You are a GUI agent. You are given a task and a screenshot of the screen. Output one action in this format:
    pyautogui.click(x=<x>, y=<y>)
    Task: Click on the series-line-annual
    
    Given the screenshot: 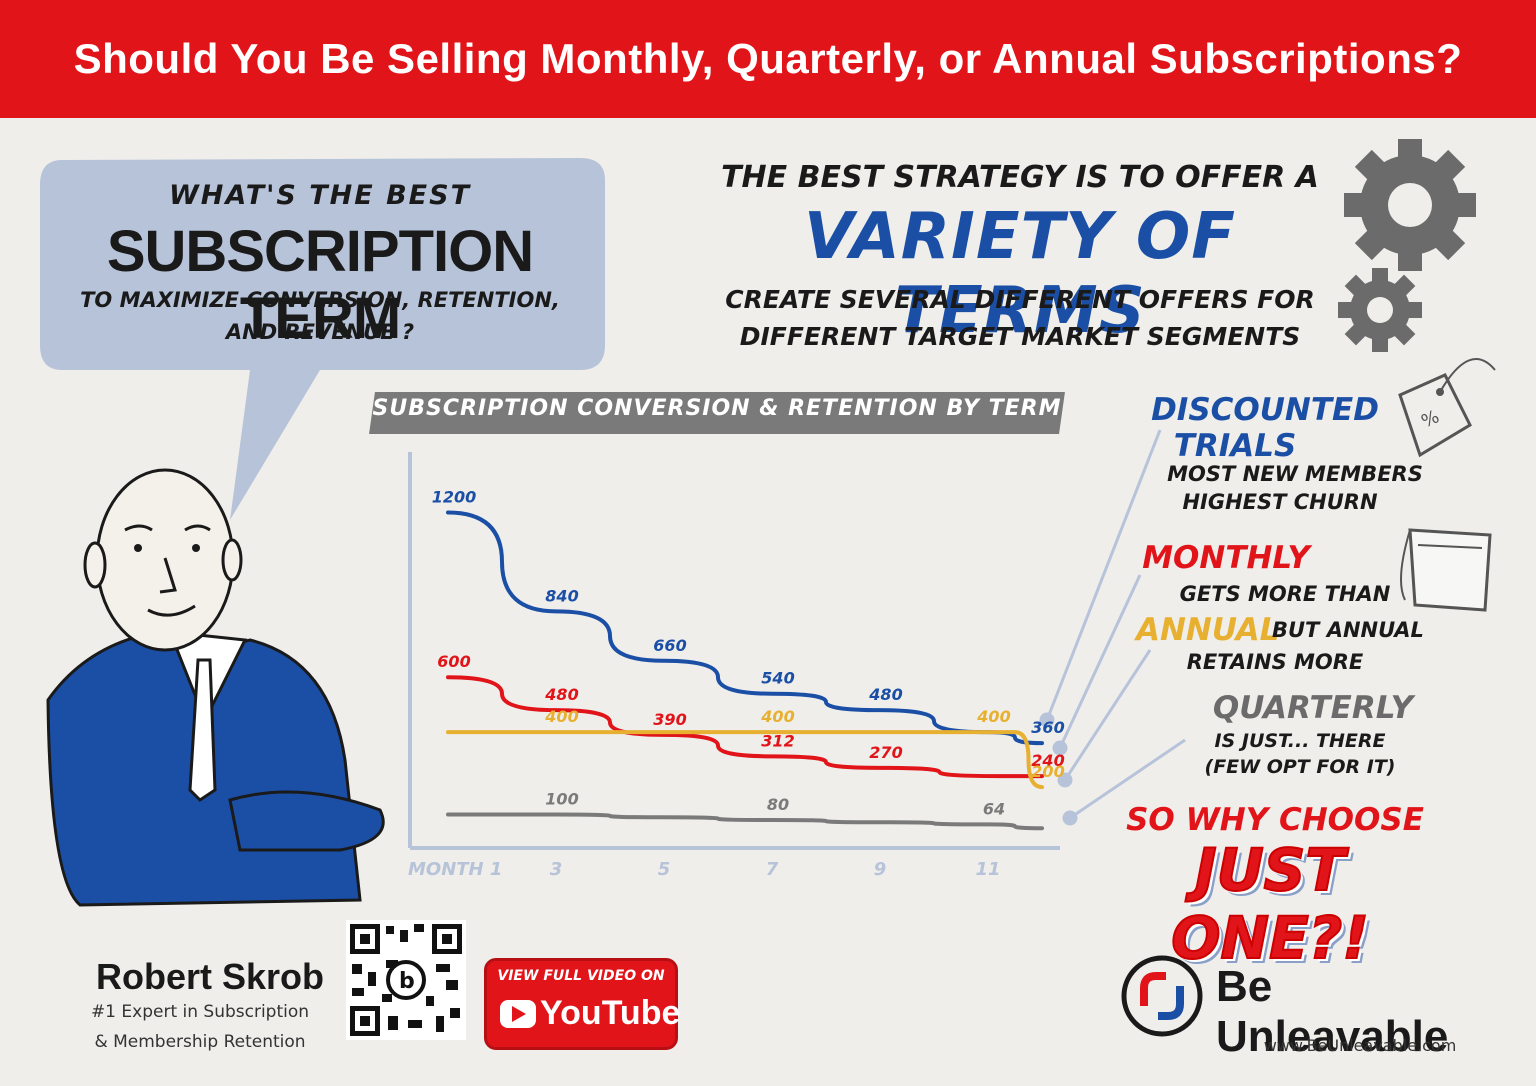 What is the action you would take?
    pyautogui.click(x=745, y=760)
    